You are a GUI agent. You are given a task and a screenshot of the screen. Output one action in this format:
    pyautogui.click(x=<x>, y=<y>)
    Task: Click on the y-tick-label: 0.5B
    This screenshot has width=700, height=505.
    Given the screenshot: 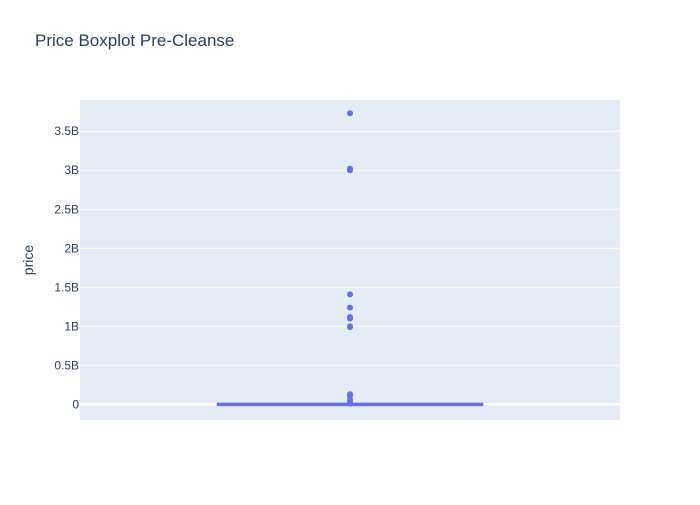 What is the action you would take?
    pyautogui.click(x=66, y=365)
    